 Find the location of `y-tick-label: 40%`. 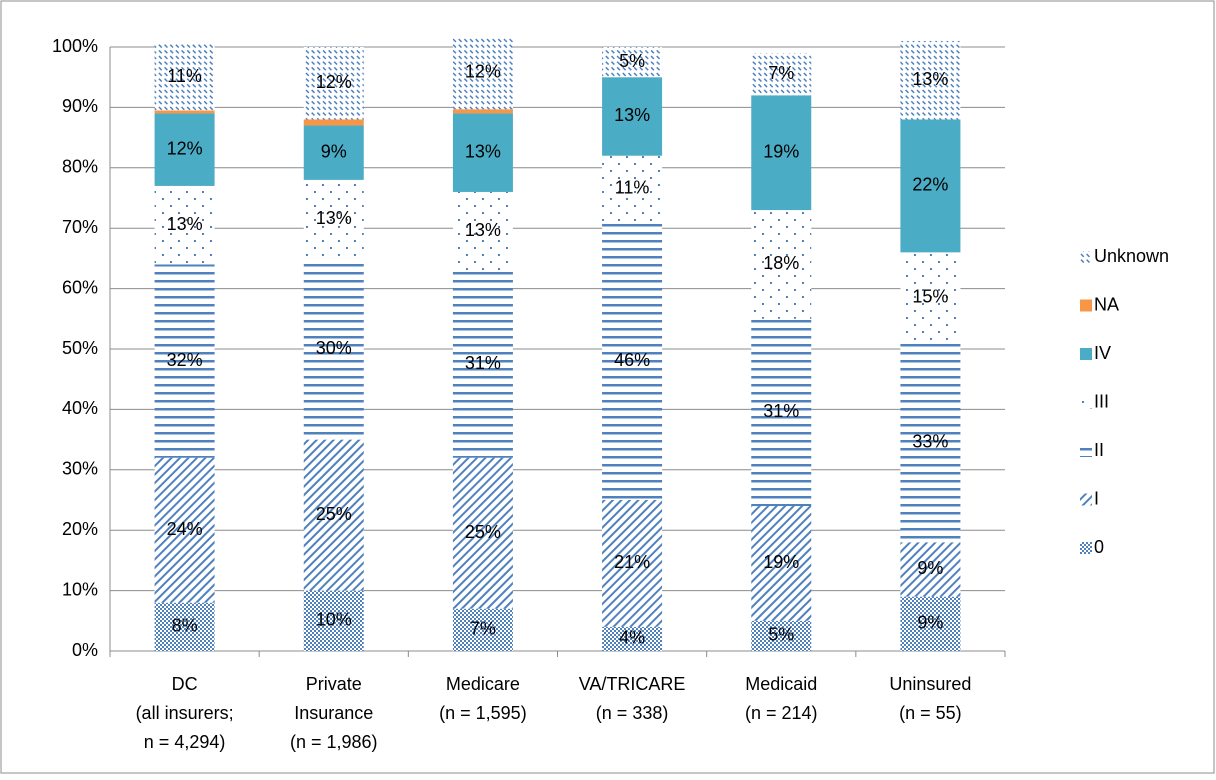

y-tick-label: 40% is located at coordinates (80, 408).